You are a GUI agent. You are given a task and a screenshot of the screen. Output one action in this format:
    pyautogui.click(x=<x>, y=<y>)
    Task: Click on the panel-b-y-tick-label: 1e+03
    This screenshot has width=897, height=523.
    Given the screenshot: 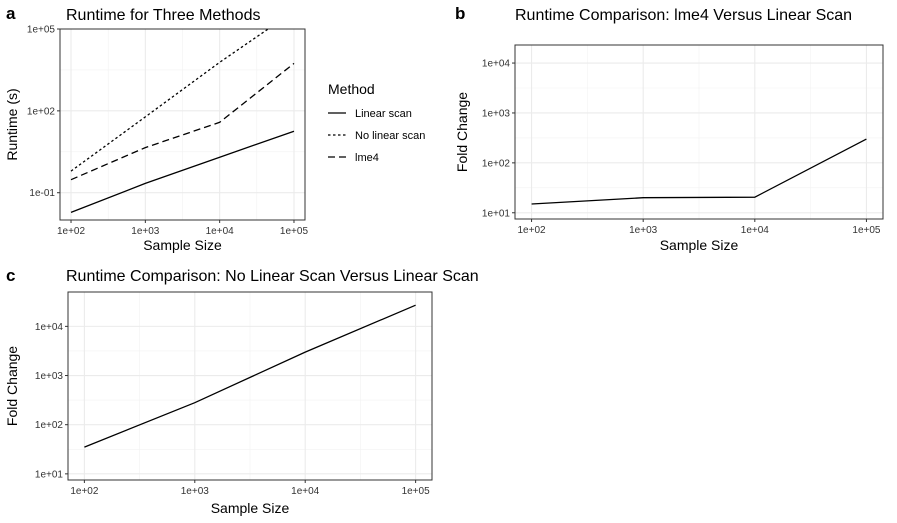 What is the action you would take?
    pyautogui.click(x=496, y=113)
    